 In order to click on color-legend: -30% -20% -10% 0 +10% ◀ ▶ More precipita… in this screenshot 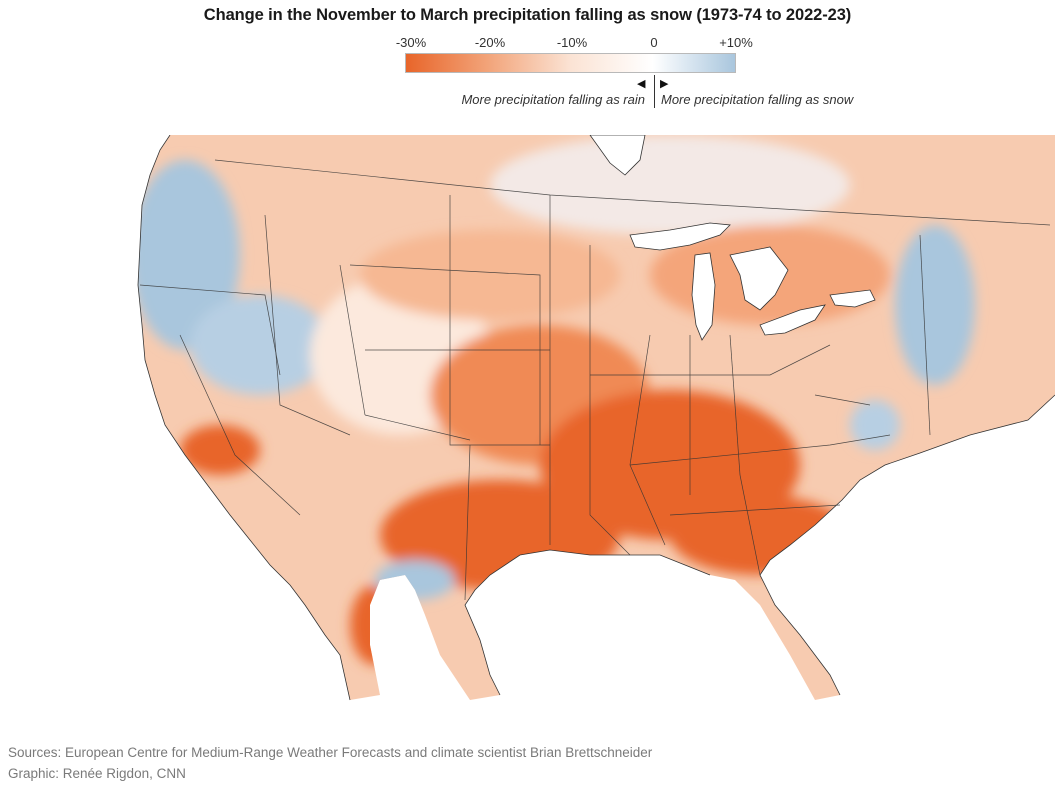, I will do `click(527, 55)`.